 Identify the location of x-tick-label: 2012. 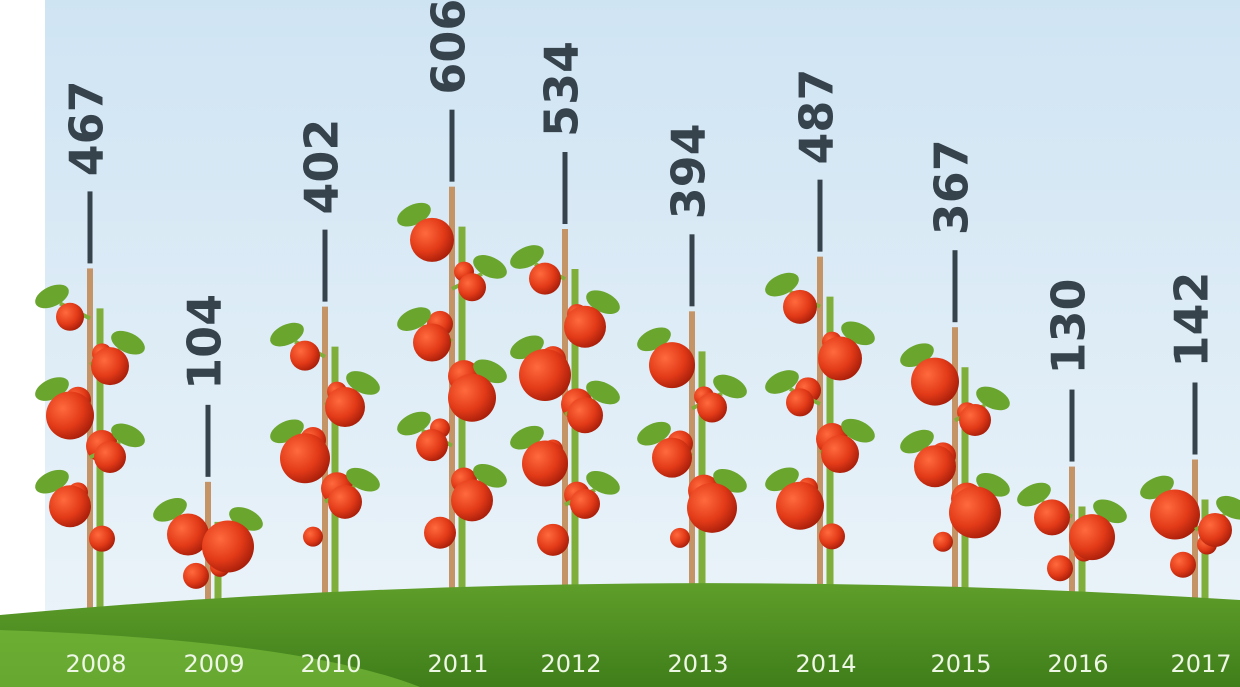
(570, 664).